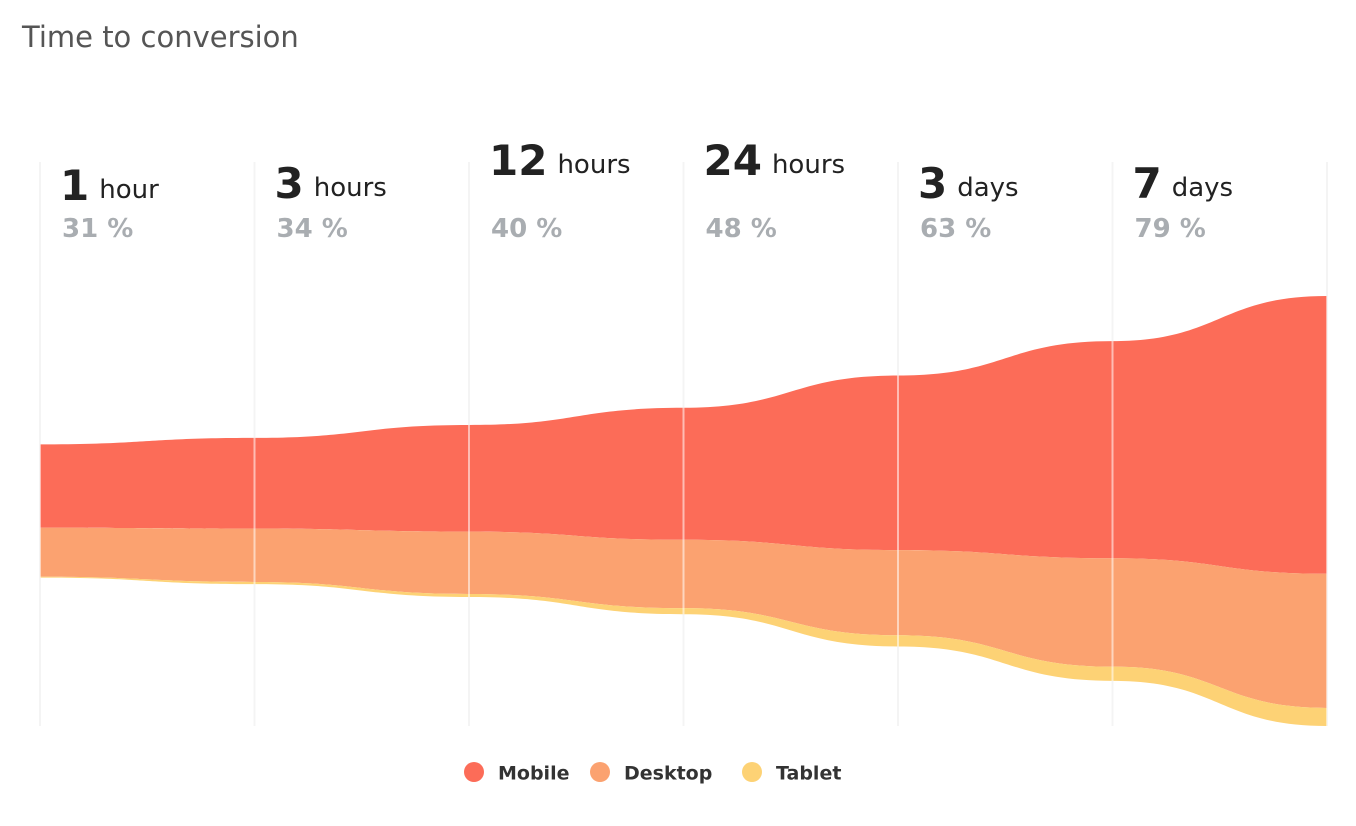  What do you see at coordinates (733, 160) in the screenshot?
I see `column-value: 24` at bounding box center [733, 160].